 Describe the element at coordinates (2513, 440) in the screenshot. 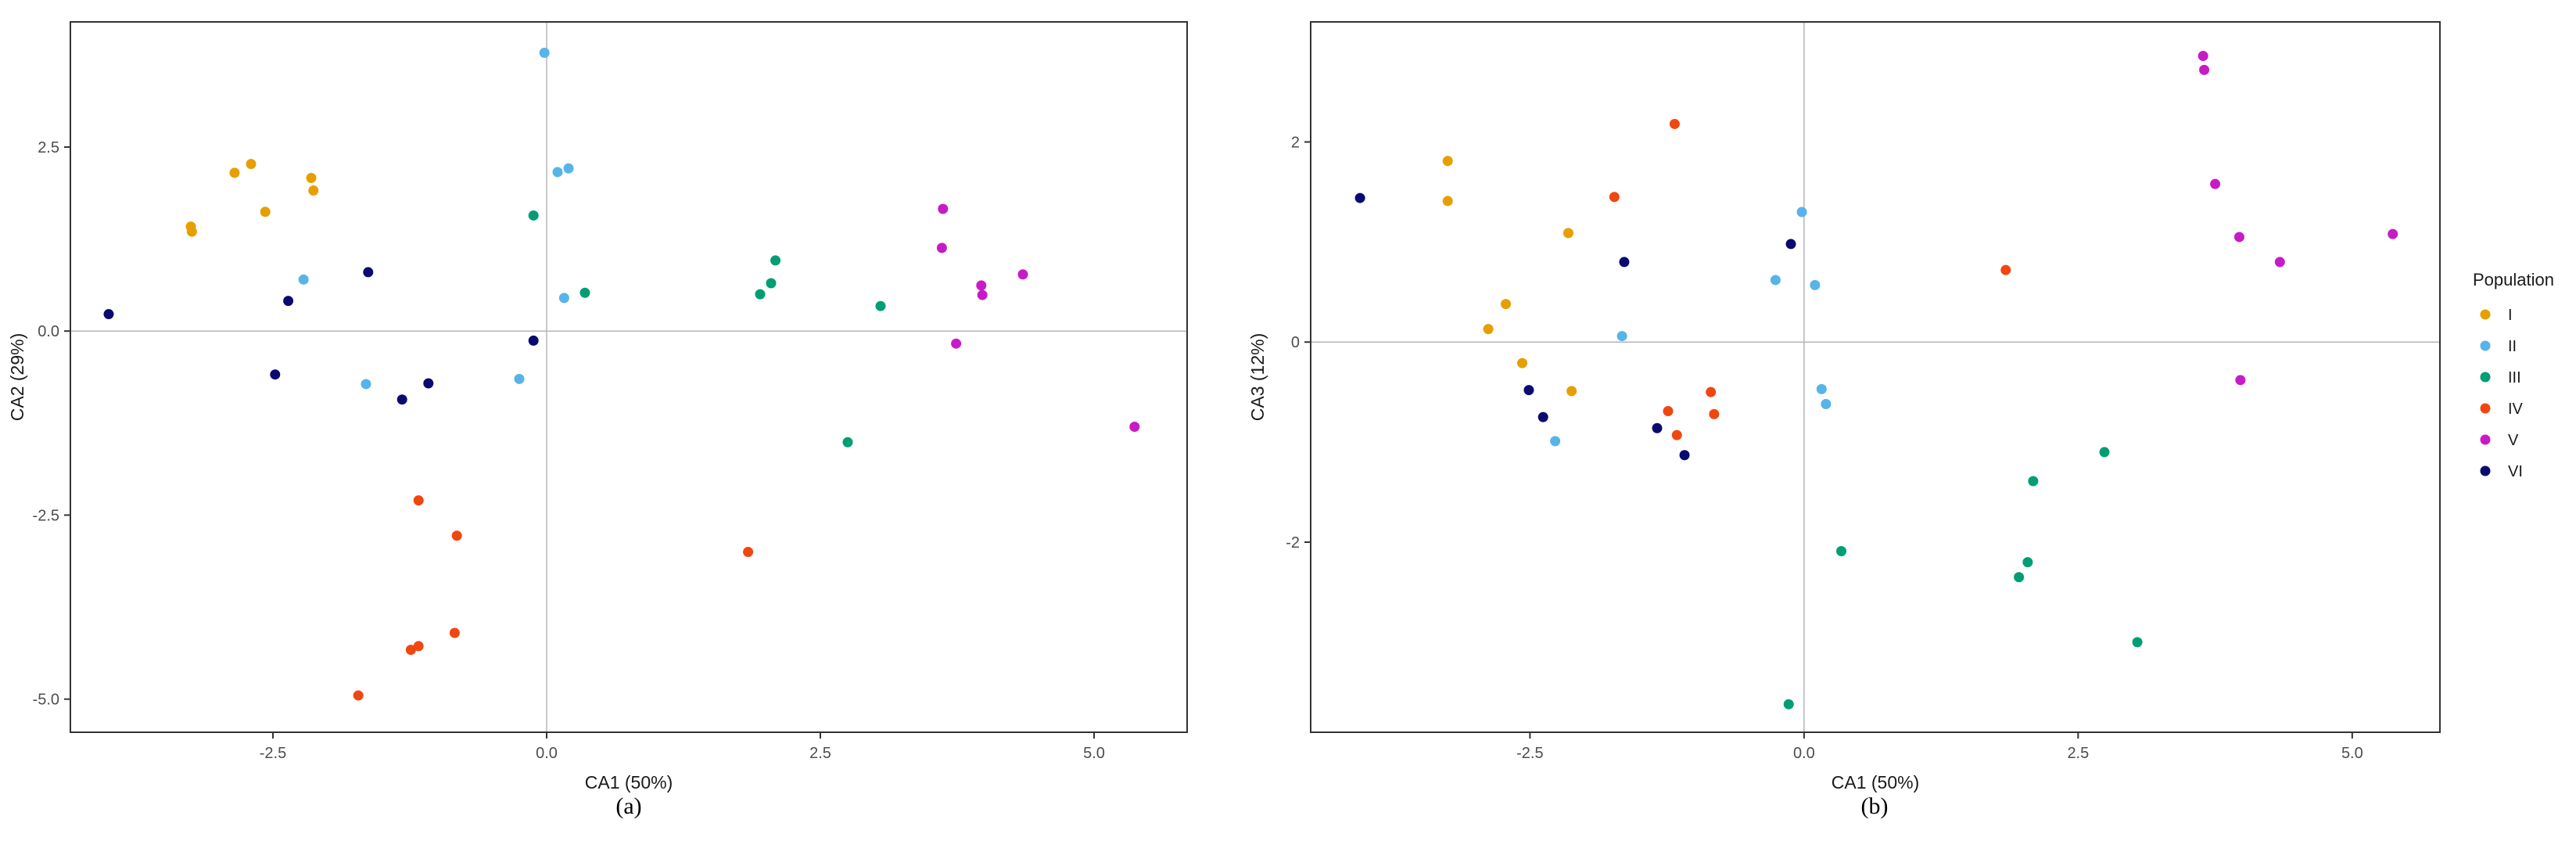

I see `legend-label-v: V` at that location.